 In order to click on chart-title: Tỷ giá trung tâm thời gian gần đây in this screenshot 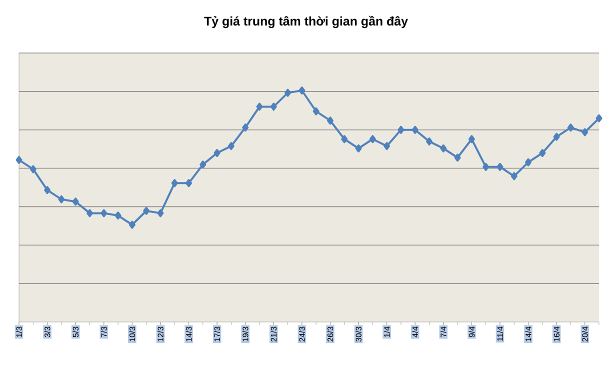, I will do `click(306, 22)`.